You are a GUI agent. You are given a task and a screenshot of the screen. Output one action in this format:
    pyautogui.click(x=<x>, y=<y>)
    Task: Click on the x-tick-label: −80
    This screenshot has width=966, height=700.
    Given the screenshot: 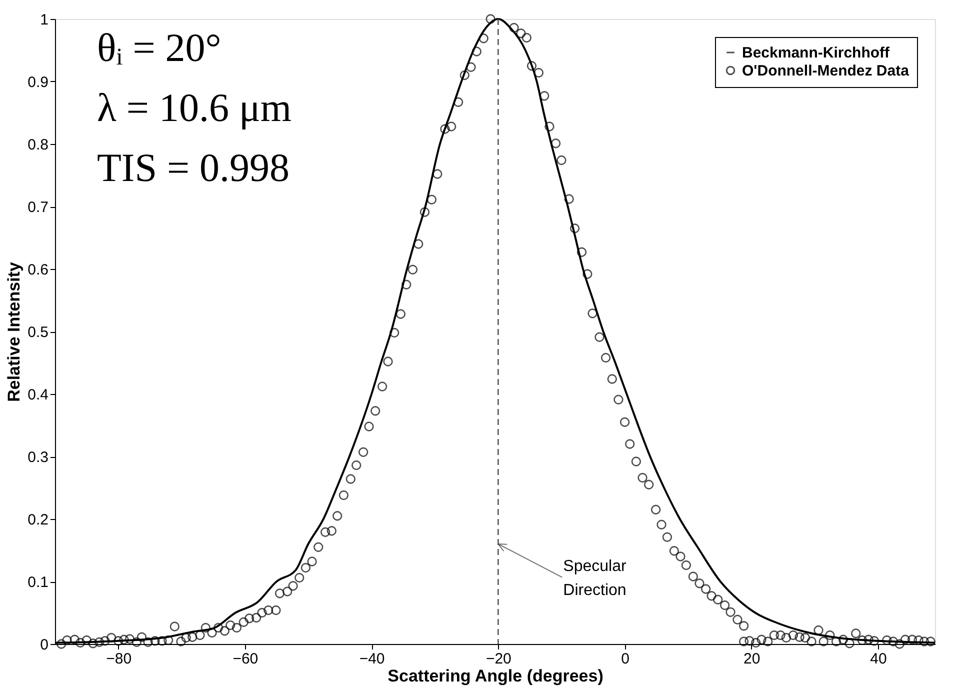 What is the action you would take?
    pyautogui.click(x=119, y=659)
    